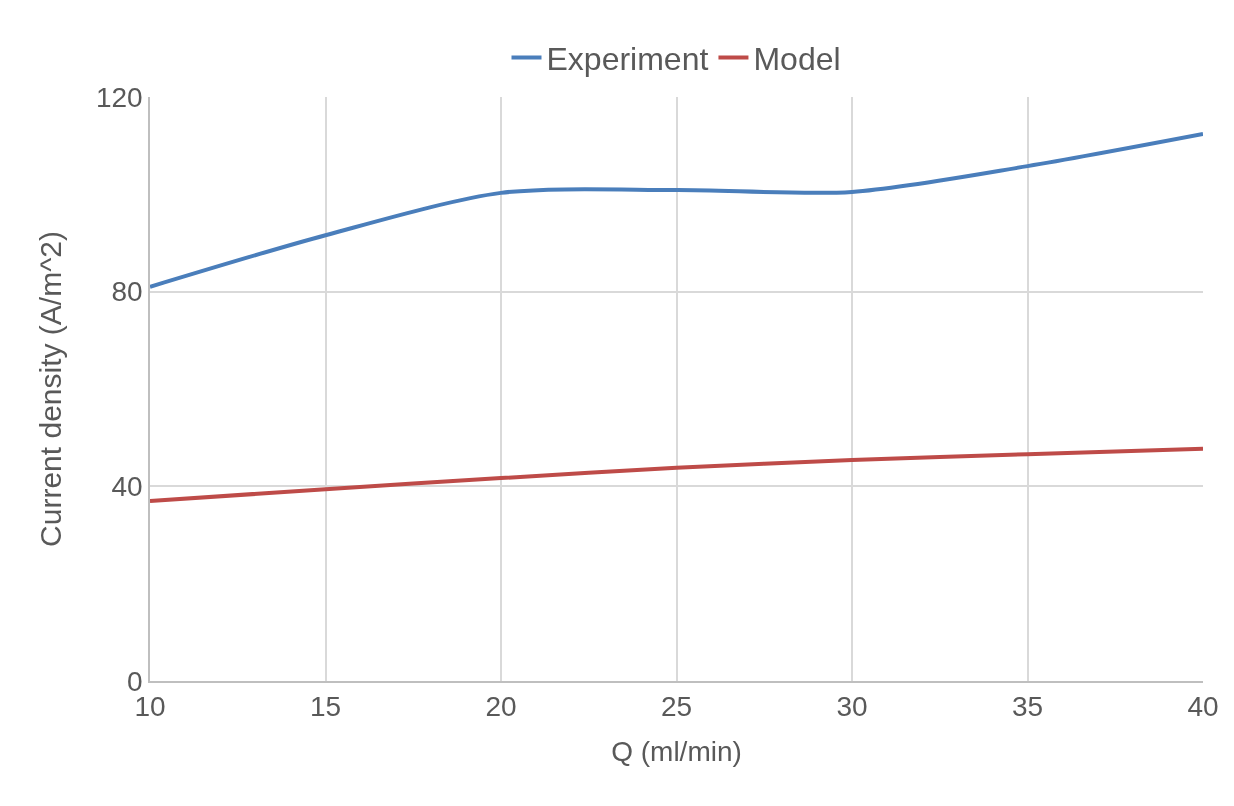 The width and height of the screenshot is (1234, 806). Describe the element at coordinates (1203, 707) in the screenshot. I see `x-tick-label: 40` at that location.